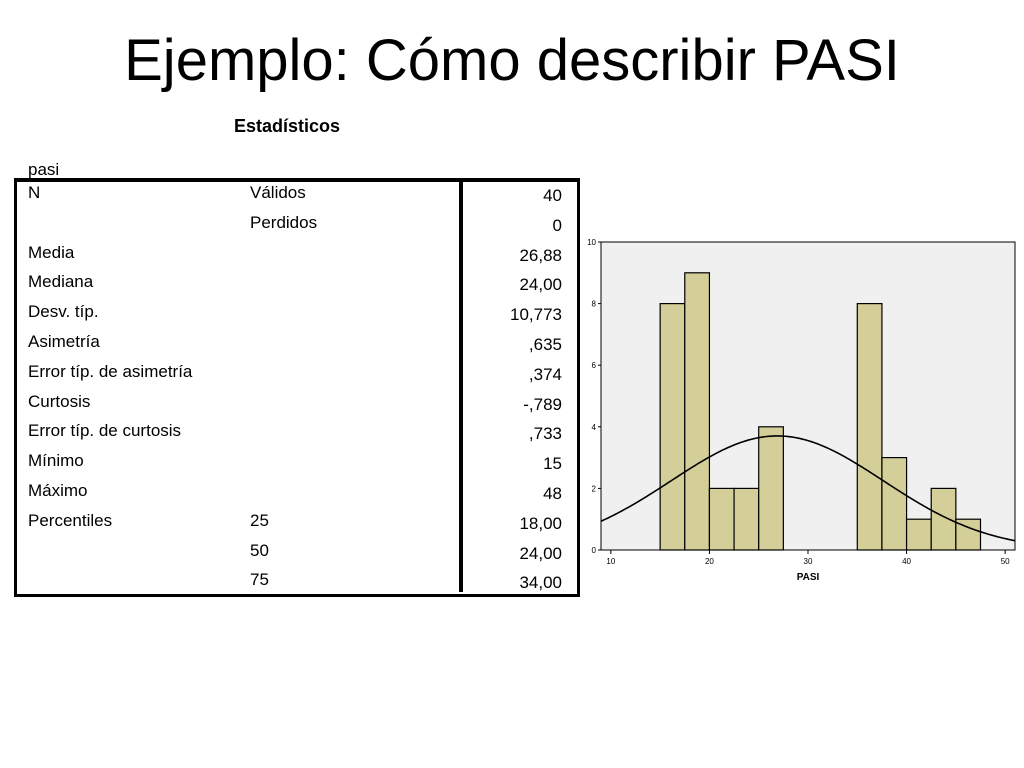  What do you see at coordinates (290, 407) in the screenshot?
I see `stats-row: Curtosis -,789` at bounding box center [290, 407].